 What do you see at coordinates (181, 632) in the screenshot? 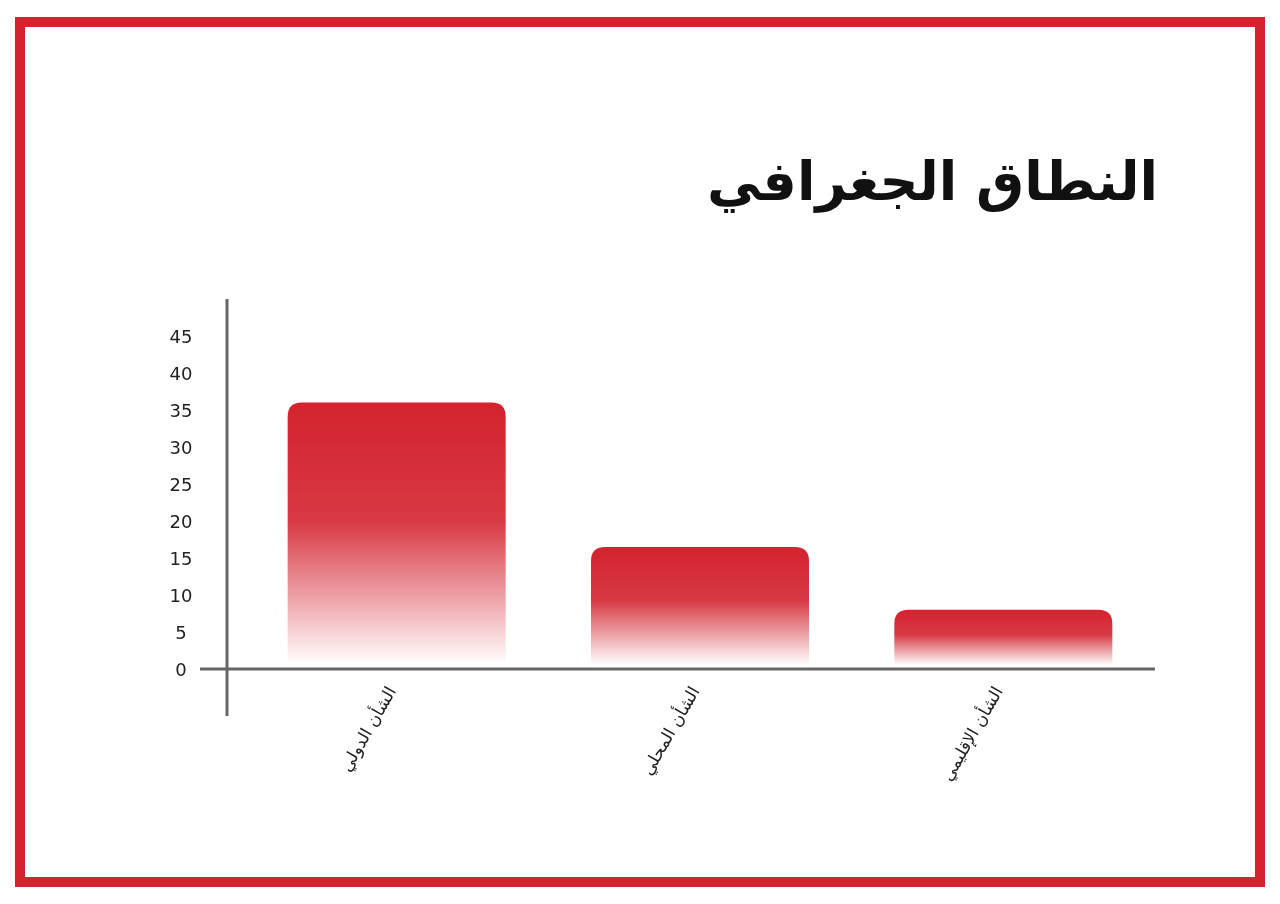
I see `y-tick-label: 5` at bounding box center [181, 632].